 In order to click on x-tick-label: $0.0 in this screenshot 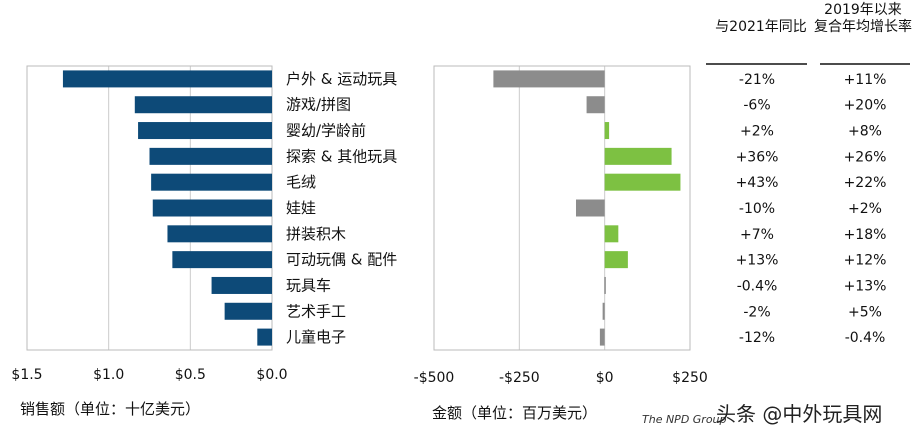, I will do `click(271, 375)`.